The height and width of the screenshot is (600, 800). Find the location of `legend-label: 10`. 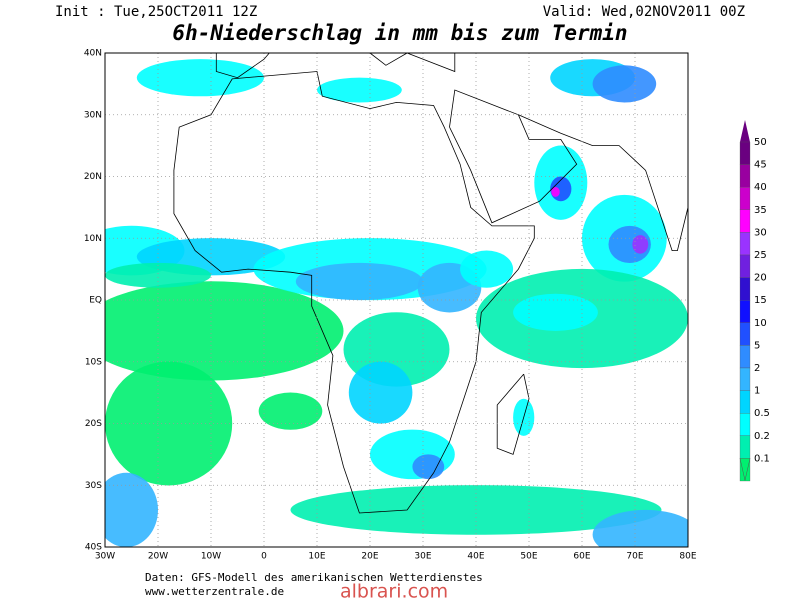

legend-label: 10 is located at coordinates (760, 323).